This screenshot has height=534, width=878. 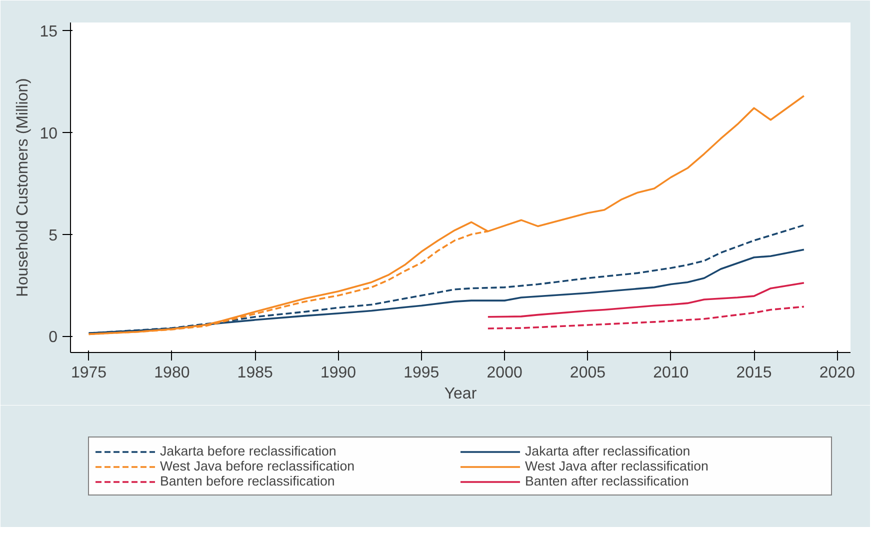 What do you see at coordinates (607, 481) in the screenshot?
I see `legend-label: Banten after reclassification` at bounding box center [607, 481].